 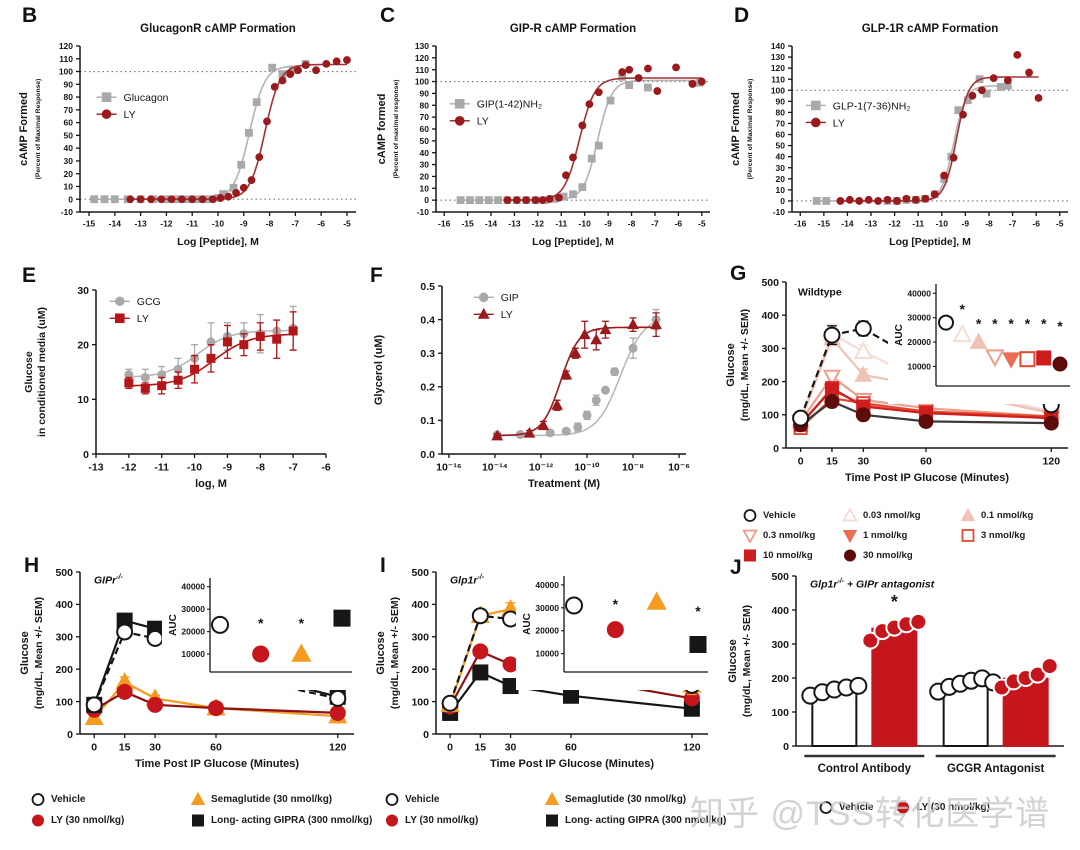 I want to click on svg-text: cAMP Formed, so click(x=24, y=129).